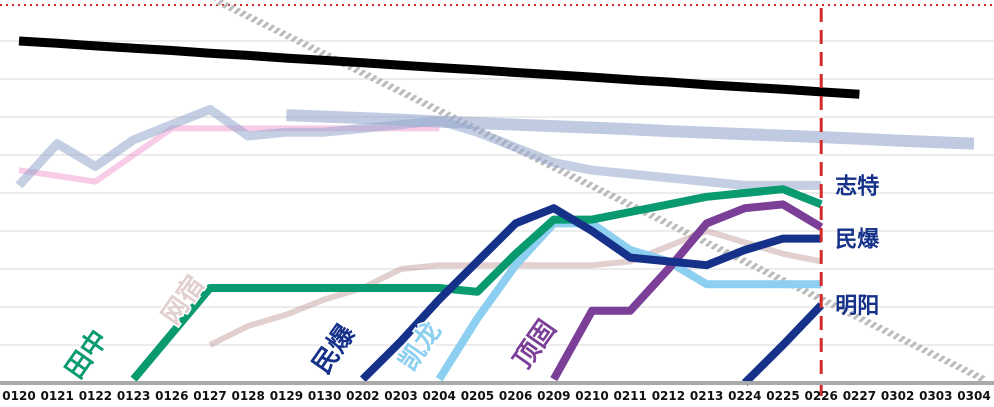 The image size is (994, 407). Describe the element at coordinates (477, 396) in the screenshot. I see `x-tick-label: 0205` at that location.